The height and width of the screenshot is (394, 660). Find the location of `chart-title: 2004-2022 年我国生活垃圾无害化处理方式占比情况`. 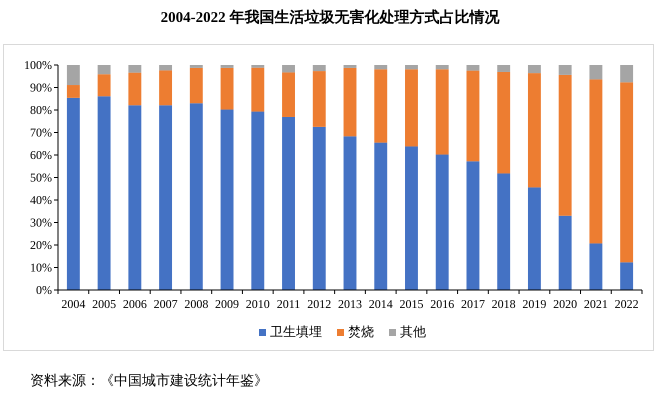

chart-title: 2004-2022 年我国生活垃圾无害化处理方式占比情况 is located at coordinates (330, 17).